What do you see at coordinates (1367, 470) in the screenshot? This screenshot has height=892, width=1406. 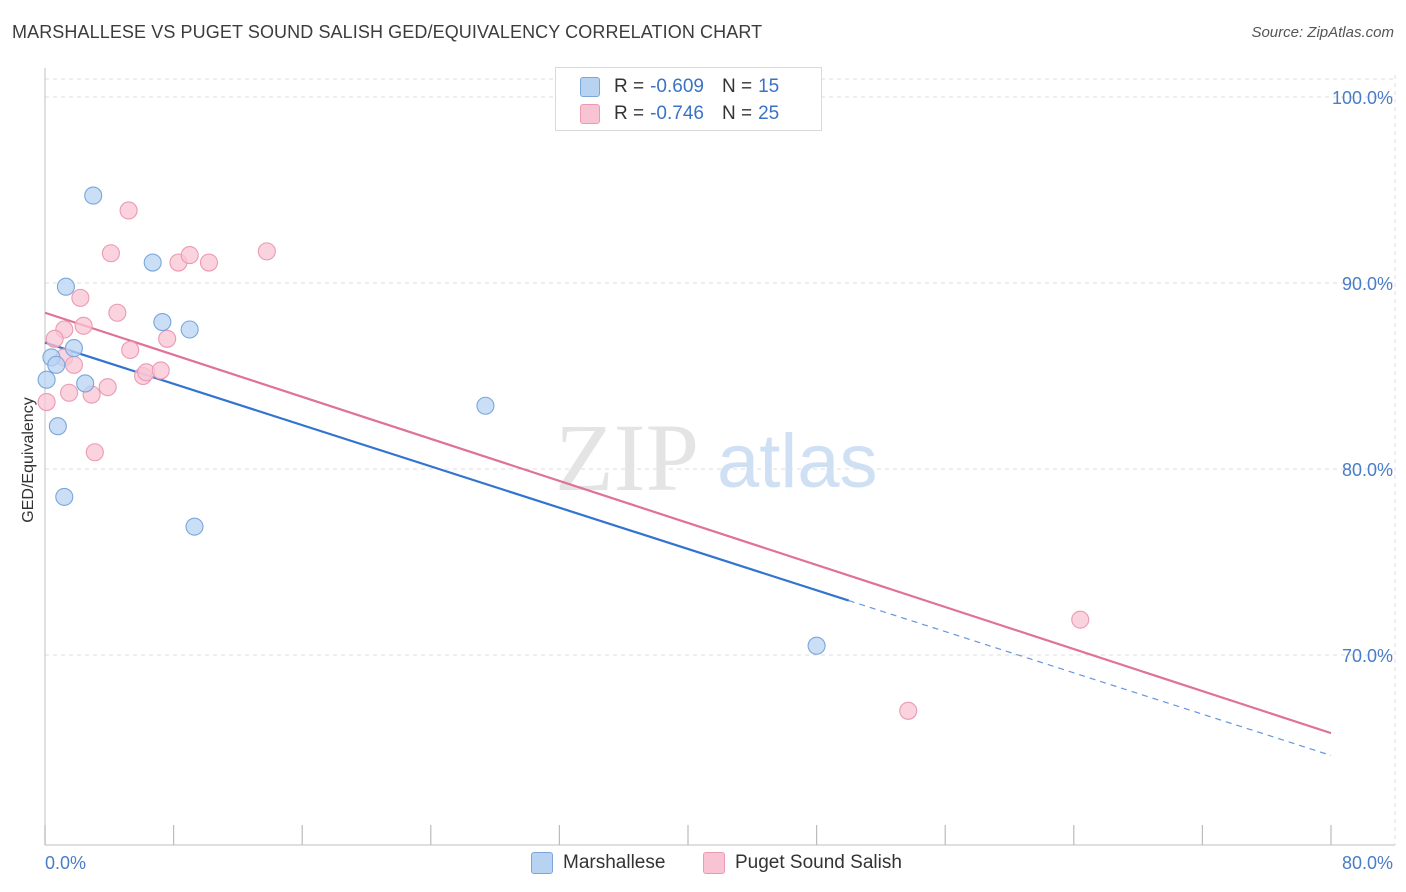 I see `y-tick-label: 80.0%` at bounding box center [1367, 470].